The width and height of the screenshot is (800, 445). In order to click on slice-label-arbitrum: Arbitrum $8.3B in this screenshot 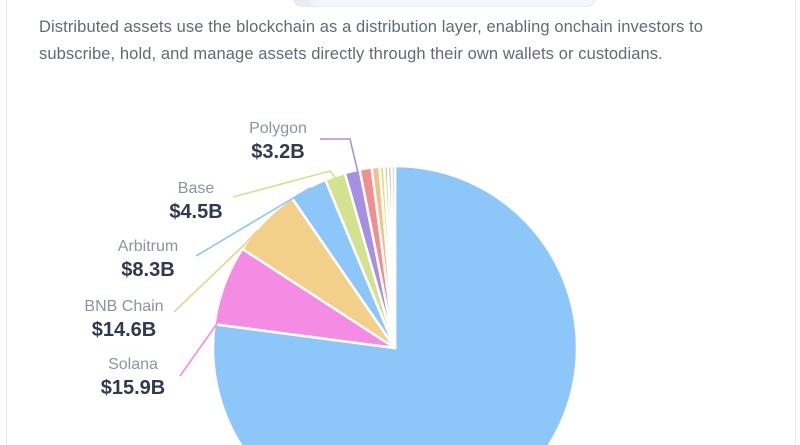, I will do `click(148, 259)`.